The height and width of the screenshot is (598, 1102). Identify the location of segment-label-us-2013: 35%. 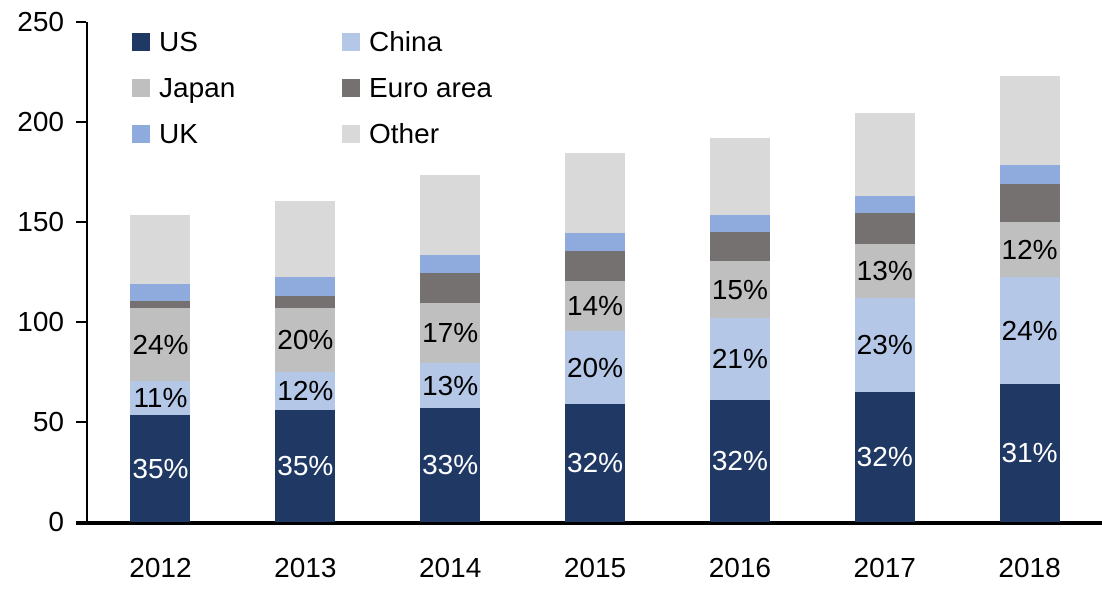
(305, 465).